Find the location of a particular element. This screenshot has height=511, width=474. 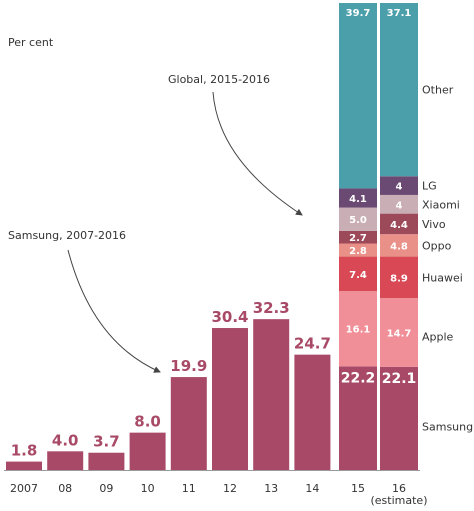

stack-value-lg-16estimate: 4 is located at coordinates (399, 187).